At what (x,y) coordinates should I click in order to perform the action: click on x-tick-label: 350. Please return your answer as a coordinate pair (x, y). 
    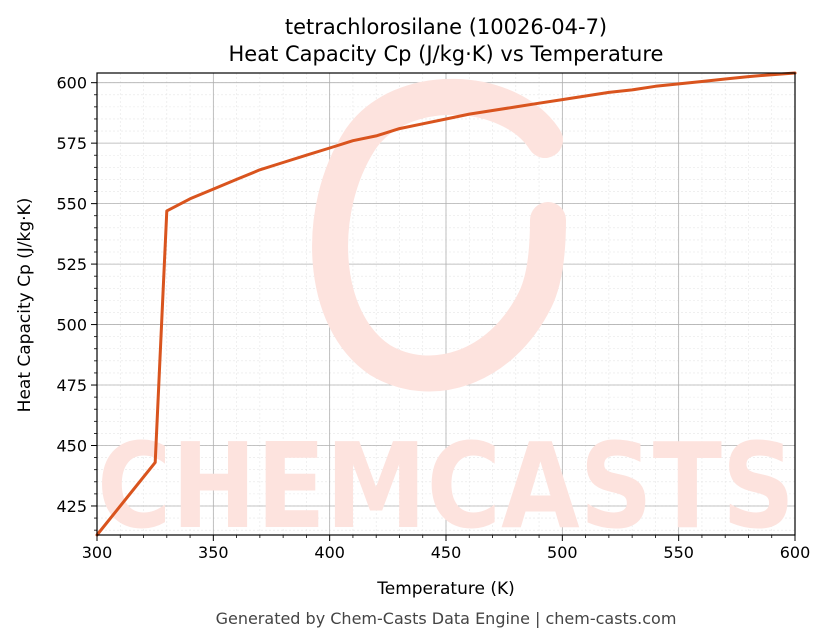
    Looking at the image, I should click on (213, 552).